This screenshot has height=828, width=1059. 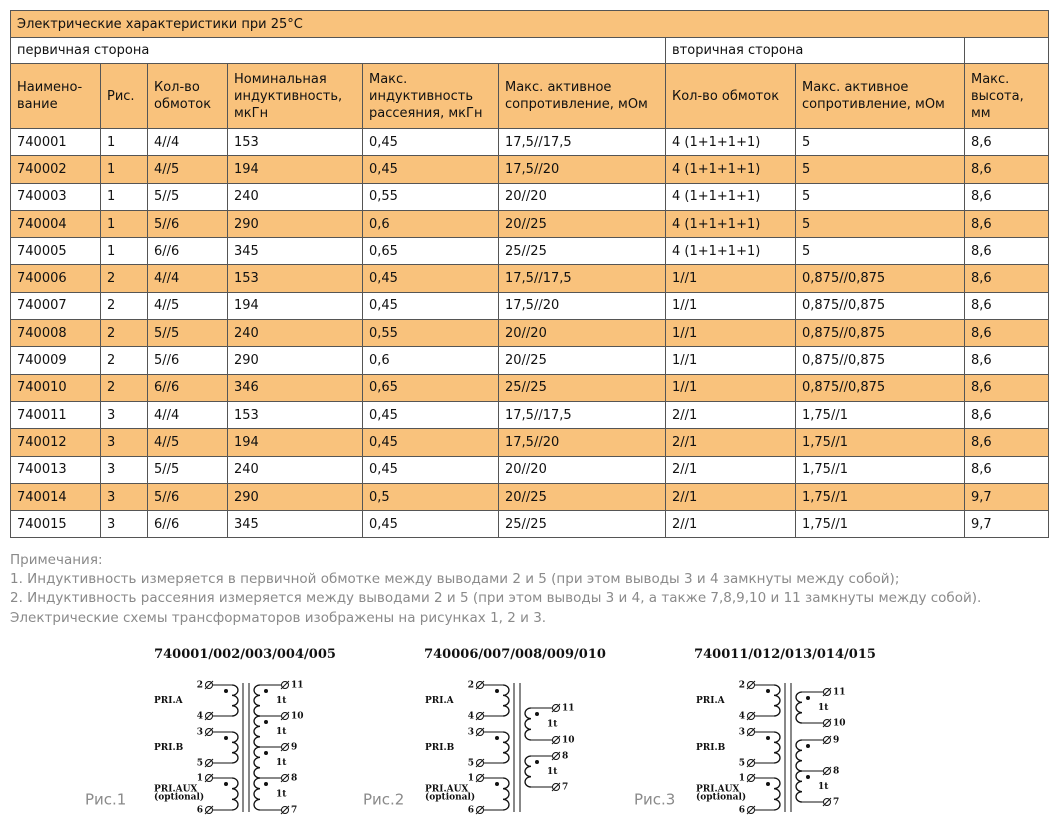 I want to click on table-cell: 290, so click(x=295, y=360).